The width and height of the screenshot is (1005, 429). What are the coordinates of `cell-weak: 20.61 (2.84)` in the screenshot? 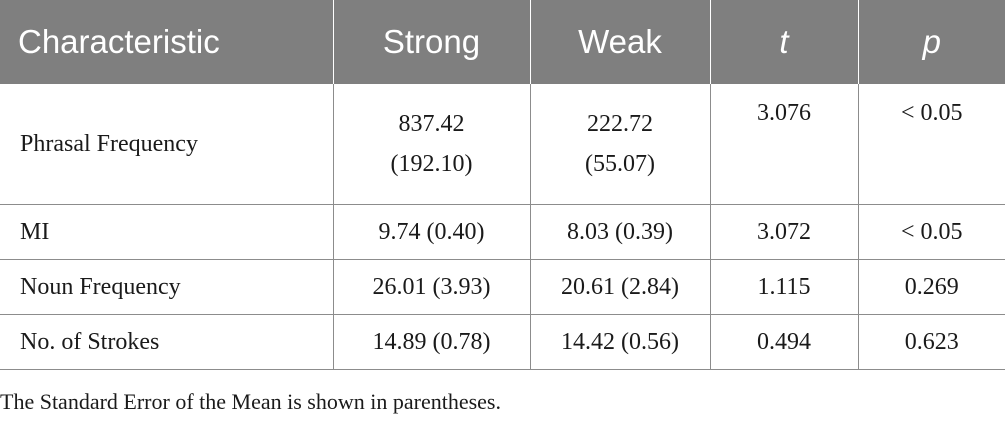 It's located at (620, 287).